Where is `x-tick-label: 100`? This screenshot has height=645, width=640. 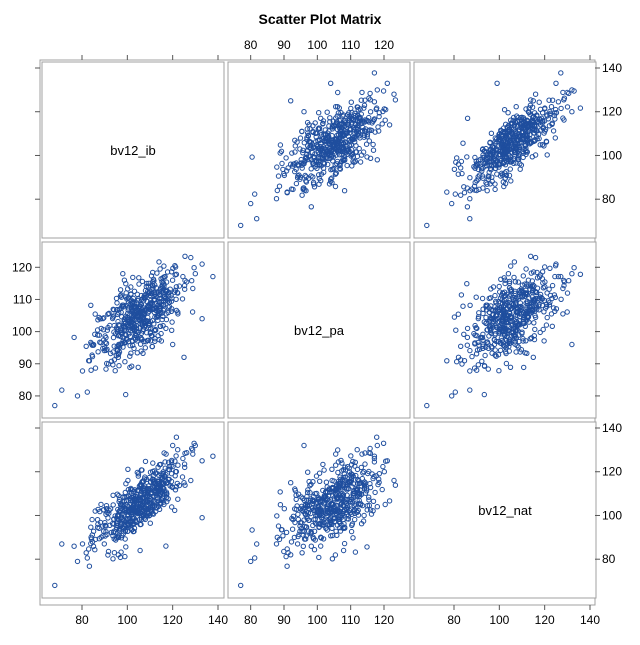 x-tick-label: 100 is located at coordinates (127, 620).